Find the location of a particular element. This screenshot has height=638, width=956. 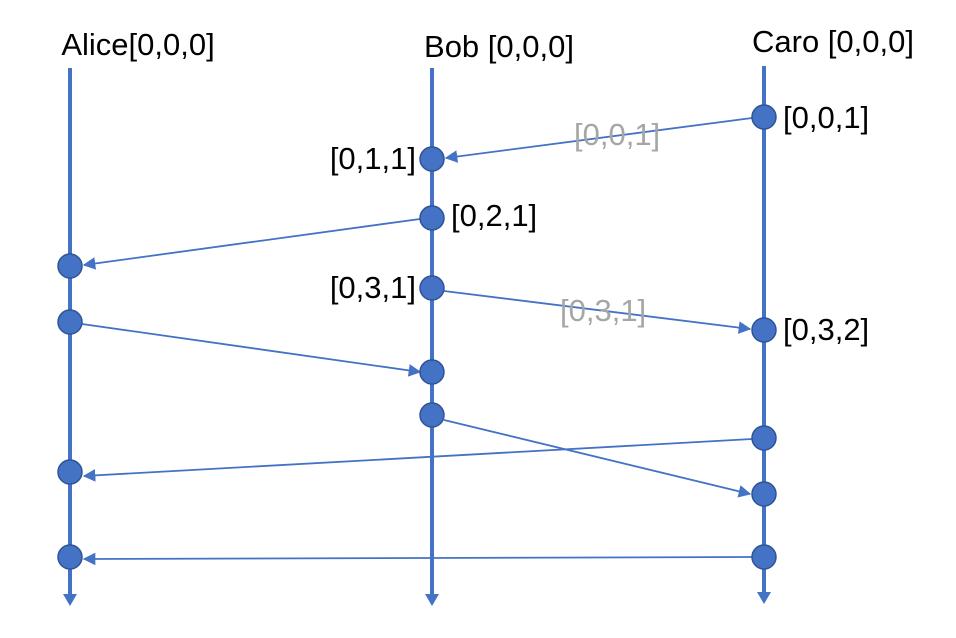

timeline-arrow-alice is located at coordinates (70, 600).